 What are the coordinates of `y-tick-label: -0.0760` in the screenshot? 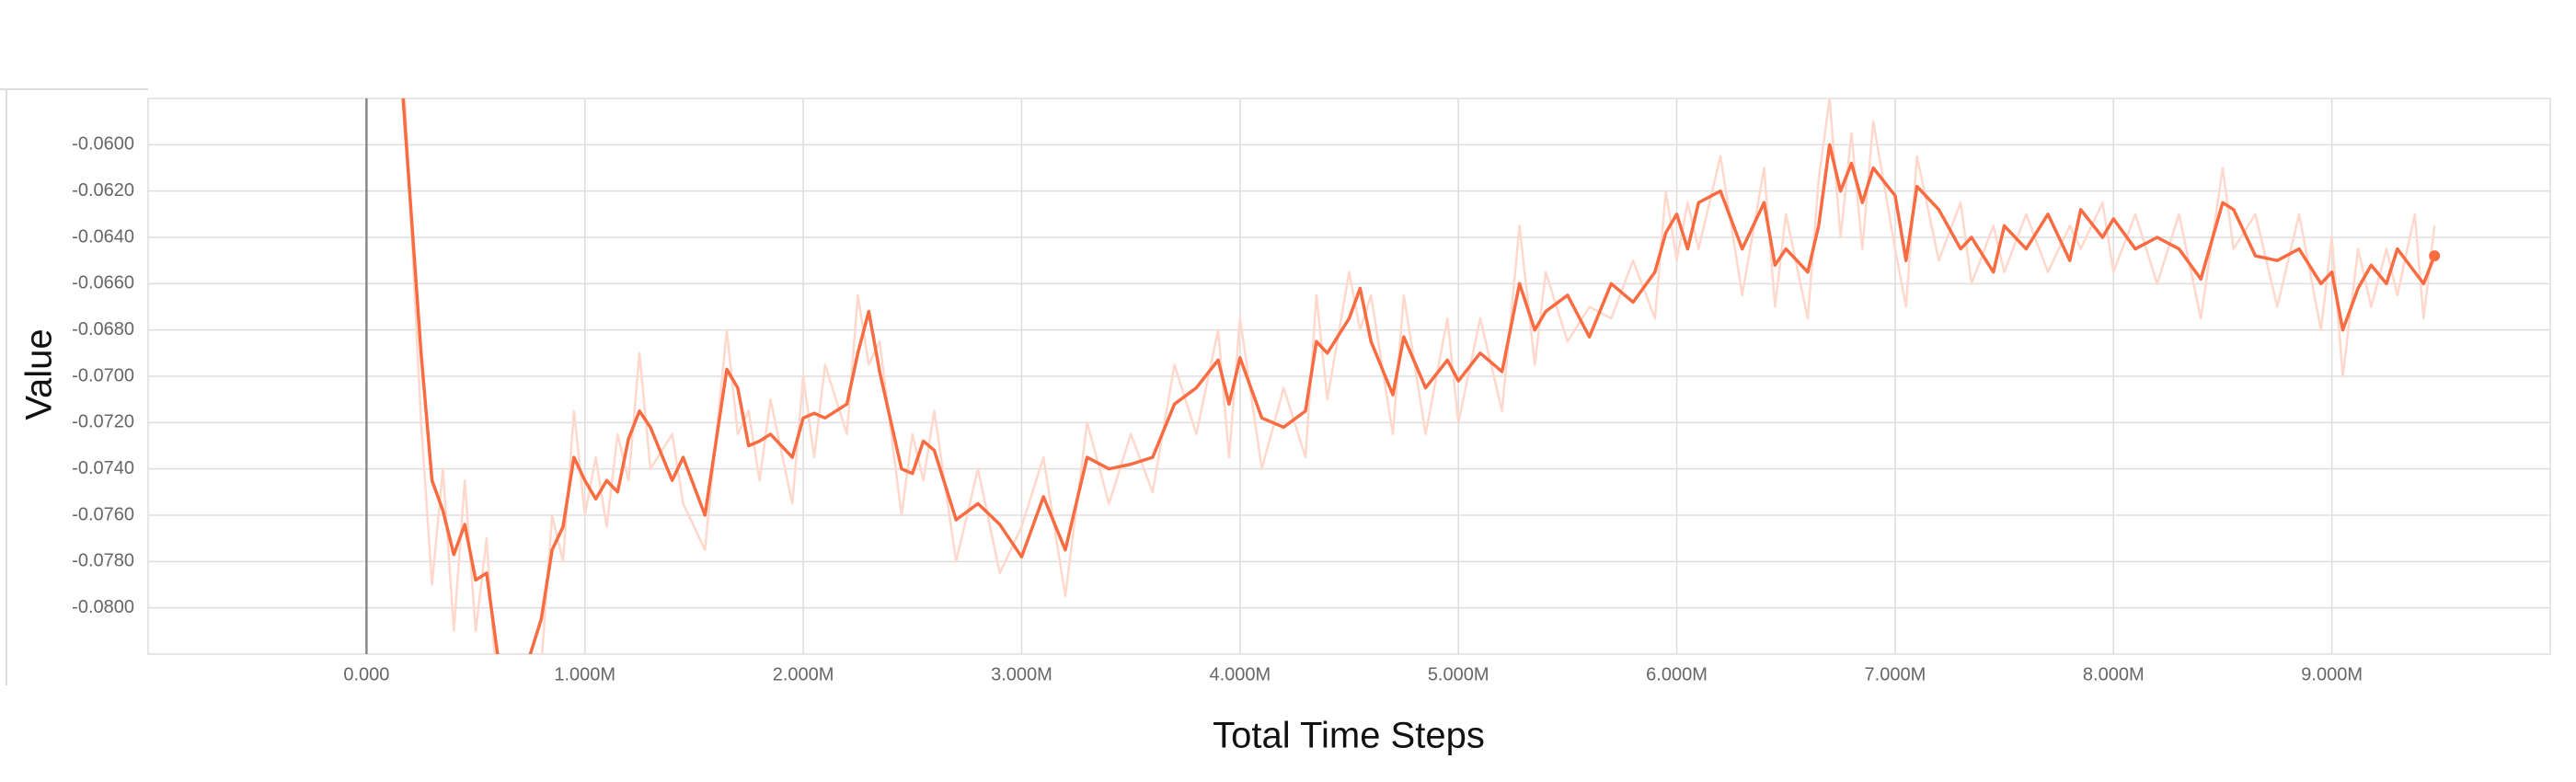 It's located at (103, 514).